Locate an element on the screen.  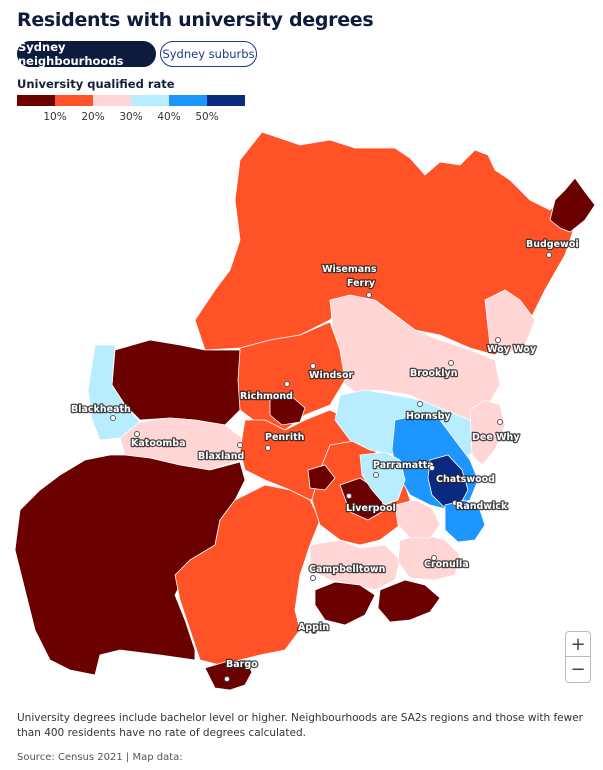
zoom-in-button: + is located at coordinates (578, 644).